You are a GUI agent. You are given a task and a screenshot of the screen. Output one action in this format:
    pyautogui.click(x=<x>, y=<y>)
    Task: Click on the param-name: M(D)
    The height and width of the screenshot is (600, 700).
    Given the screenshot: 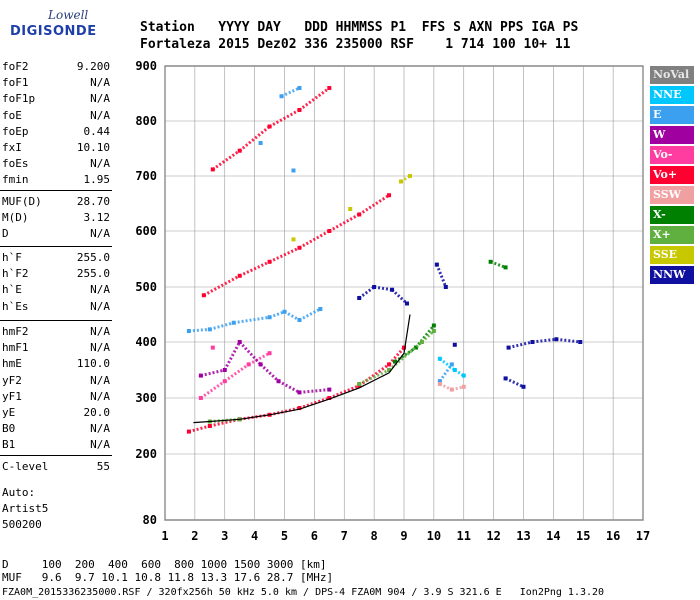 What is the action you would take?
    pyautogui.click(x=15, y=218)
    